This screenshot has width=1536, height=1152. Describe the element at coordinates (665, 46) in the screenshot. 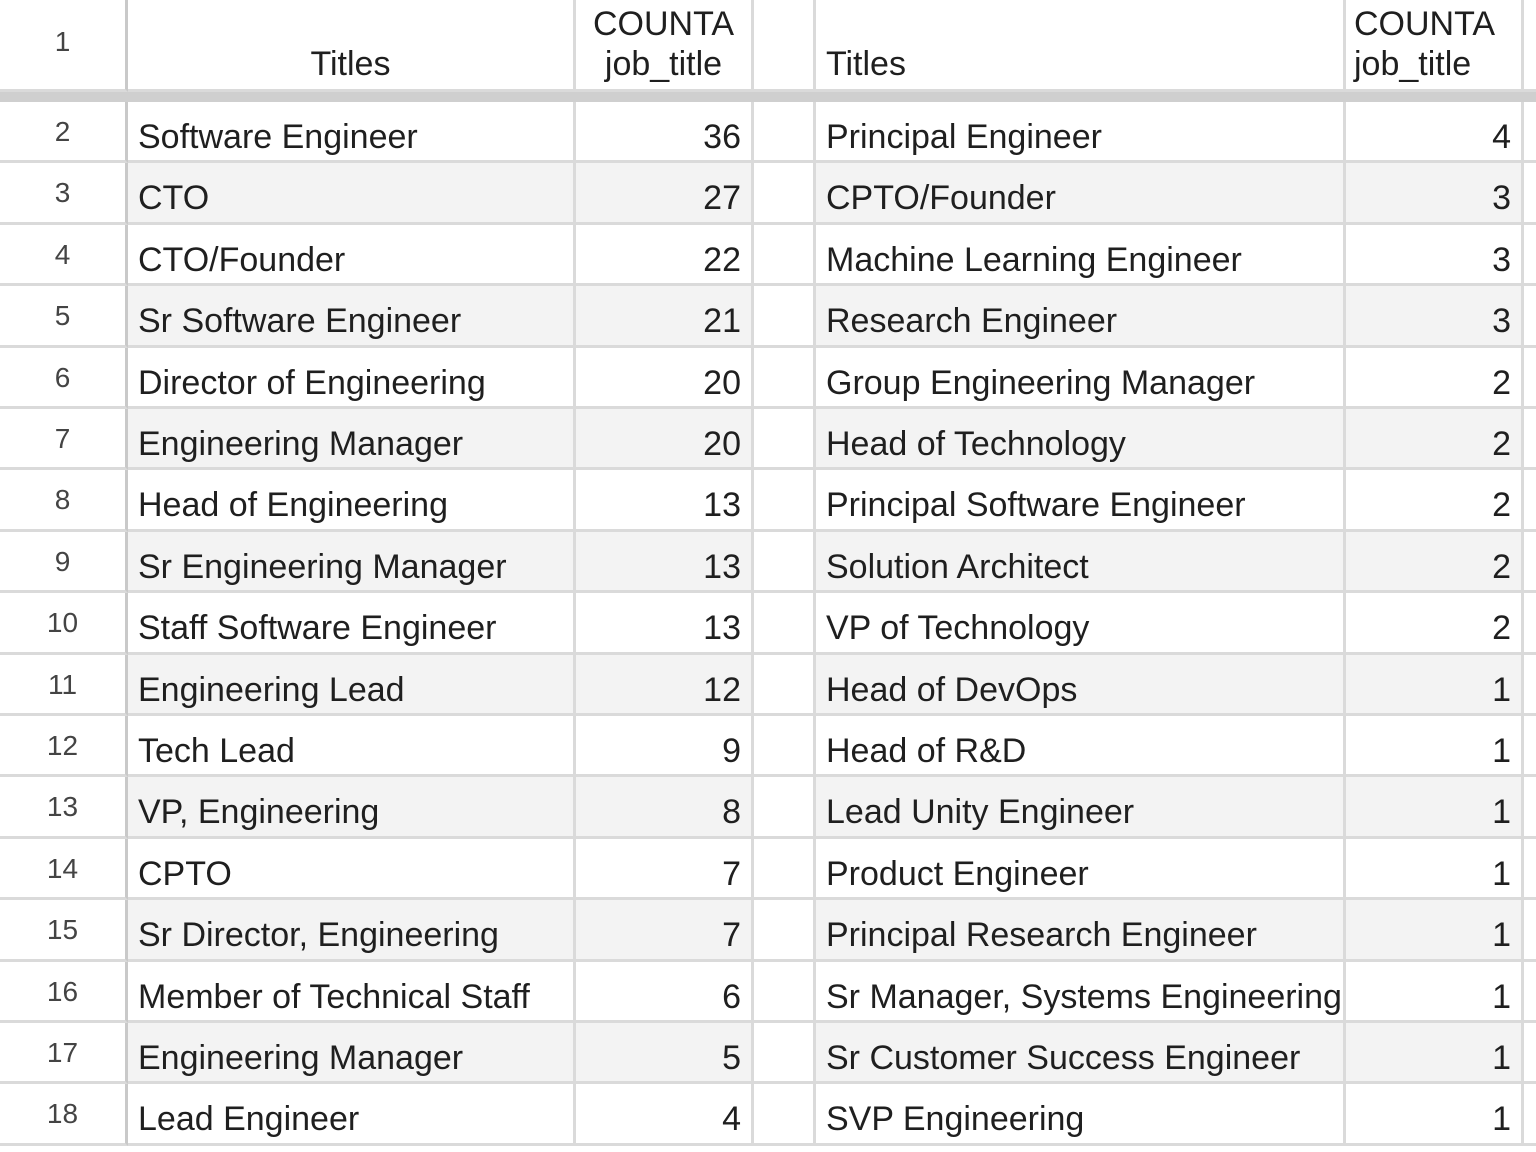

I see `header-cell-left-count: COUNTA job_title` at that location.